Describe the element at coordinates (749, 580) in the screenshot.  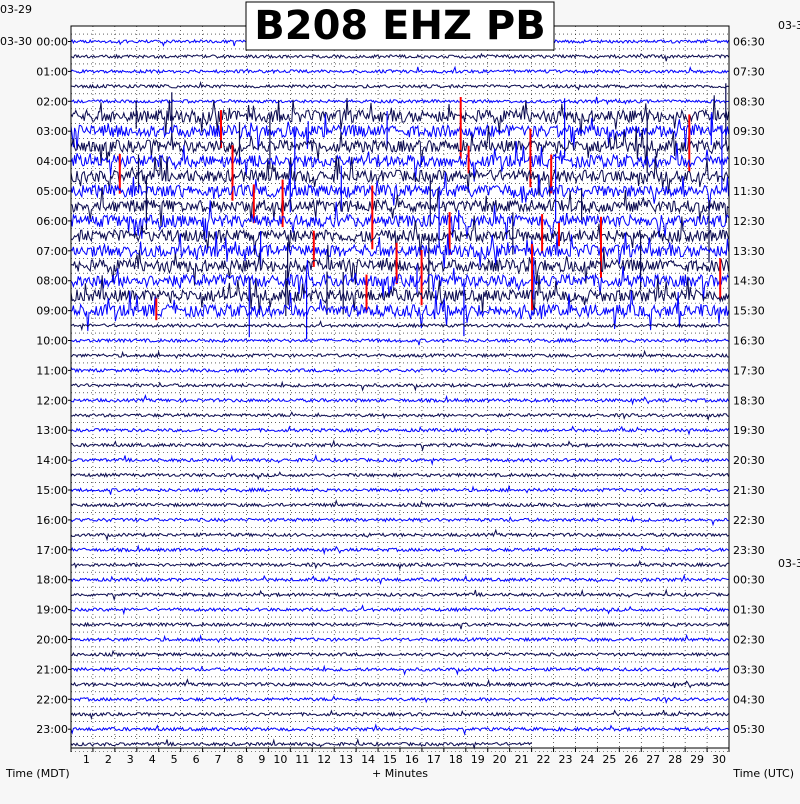
I see `right-hour-label: 00:30` at that location.